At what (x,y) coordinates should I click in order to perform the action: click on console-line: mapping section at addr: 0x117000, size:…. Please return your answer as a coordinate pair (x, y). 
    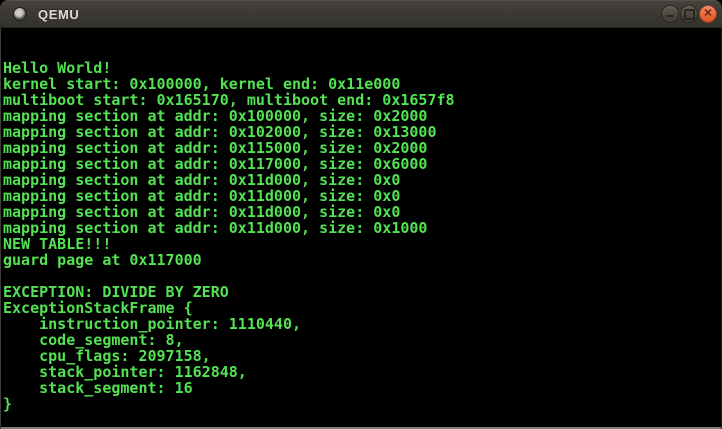
    Looking at the image, I should click on (215, 164).